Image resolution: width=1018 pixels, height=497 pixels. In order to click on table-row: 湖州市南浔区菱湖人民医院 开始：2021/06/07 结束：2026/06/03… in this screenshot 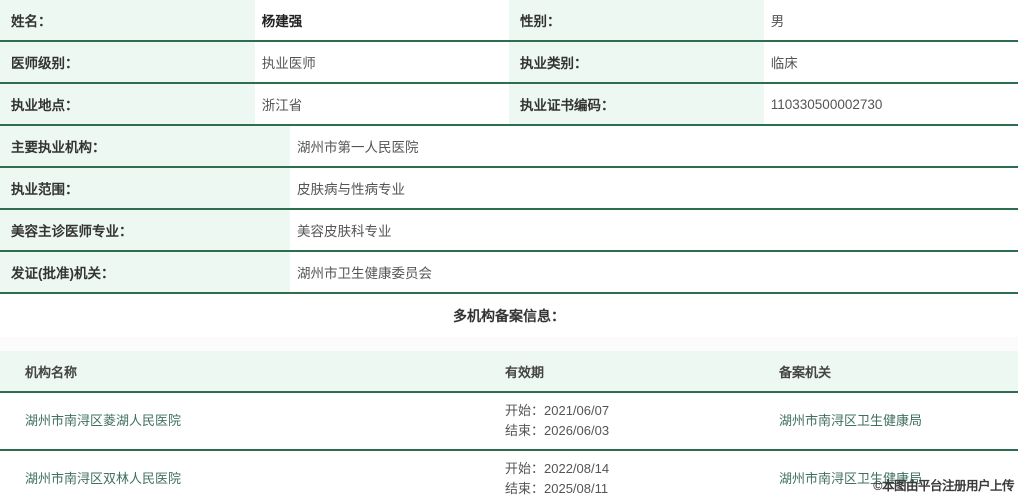, I will do `click(509, 422)`.